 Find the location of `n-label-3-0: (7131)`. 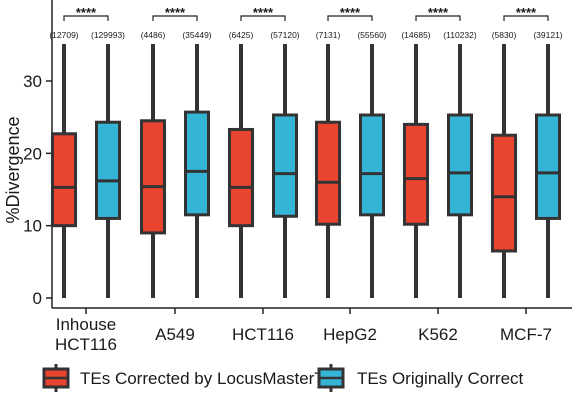

n-label-3-0: (7131) is located at coordinates (328, 35).